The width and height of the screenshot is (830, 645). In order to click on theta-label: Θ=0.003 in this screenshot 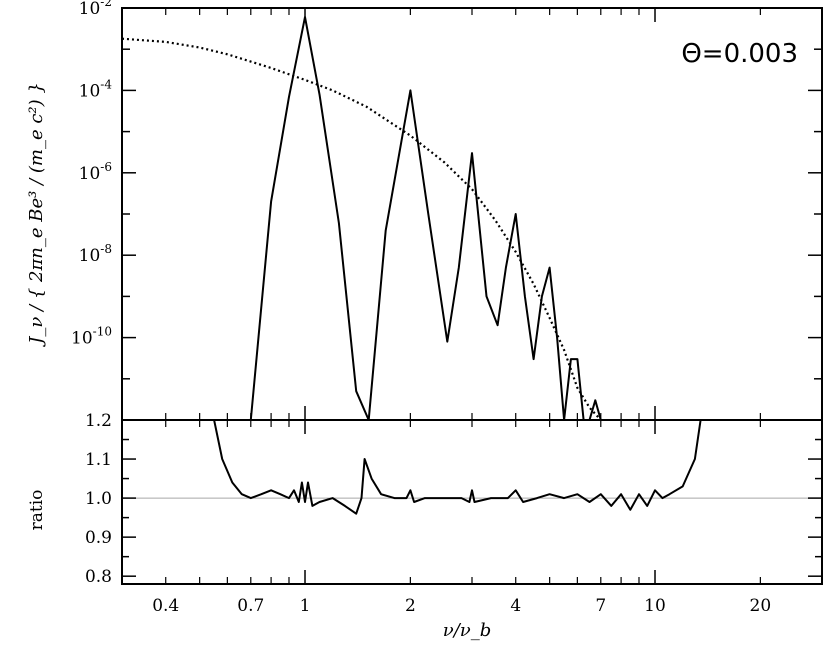, I will do `click(739, 54)`.